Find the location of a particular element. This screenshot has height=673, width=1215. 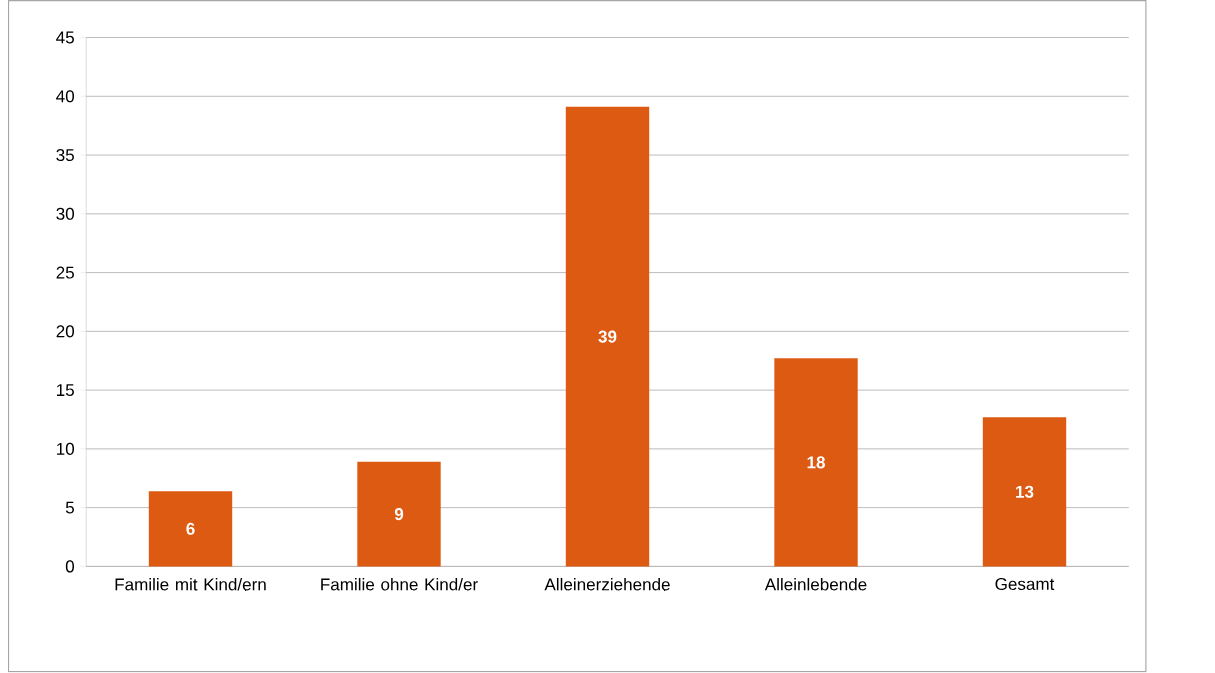

x-tick-label: Familie ohne Kind/er is located at coordinates (399, 584).